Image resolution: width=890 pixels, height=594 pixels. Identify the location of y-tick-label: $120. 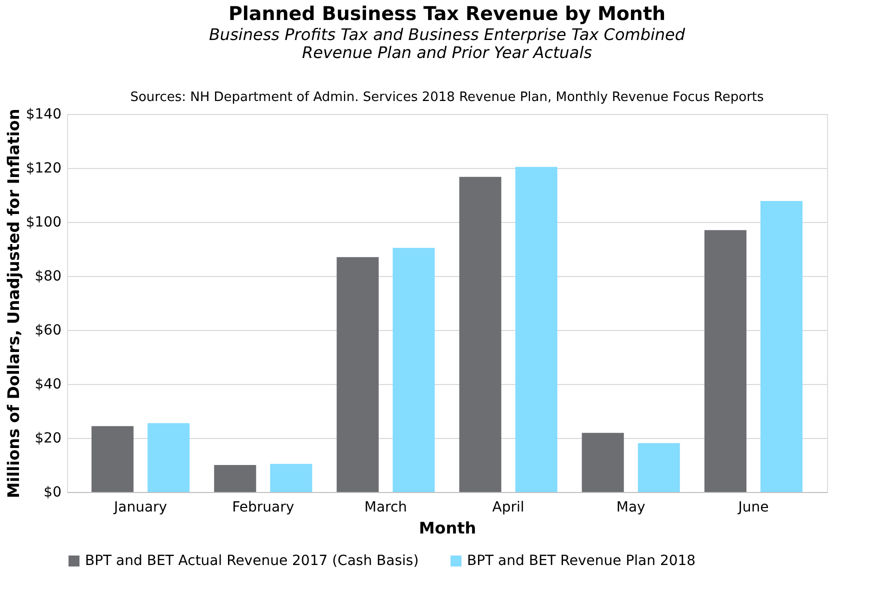
(44, 168).